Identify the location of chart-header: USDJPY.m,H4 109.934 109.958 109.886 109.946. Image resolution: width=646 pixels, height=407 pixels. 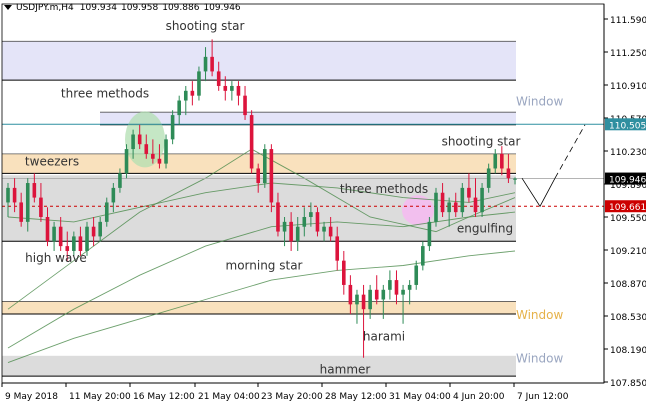
(124, 8).